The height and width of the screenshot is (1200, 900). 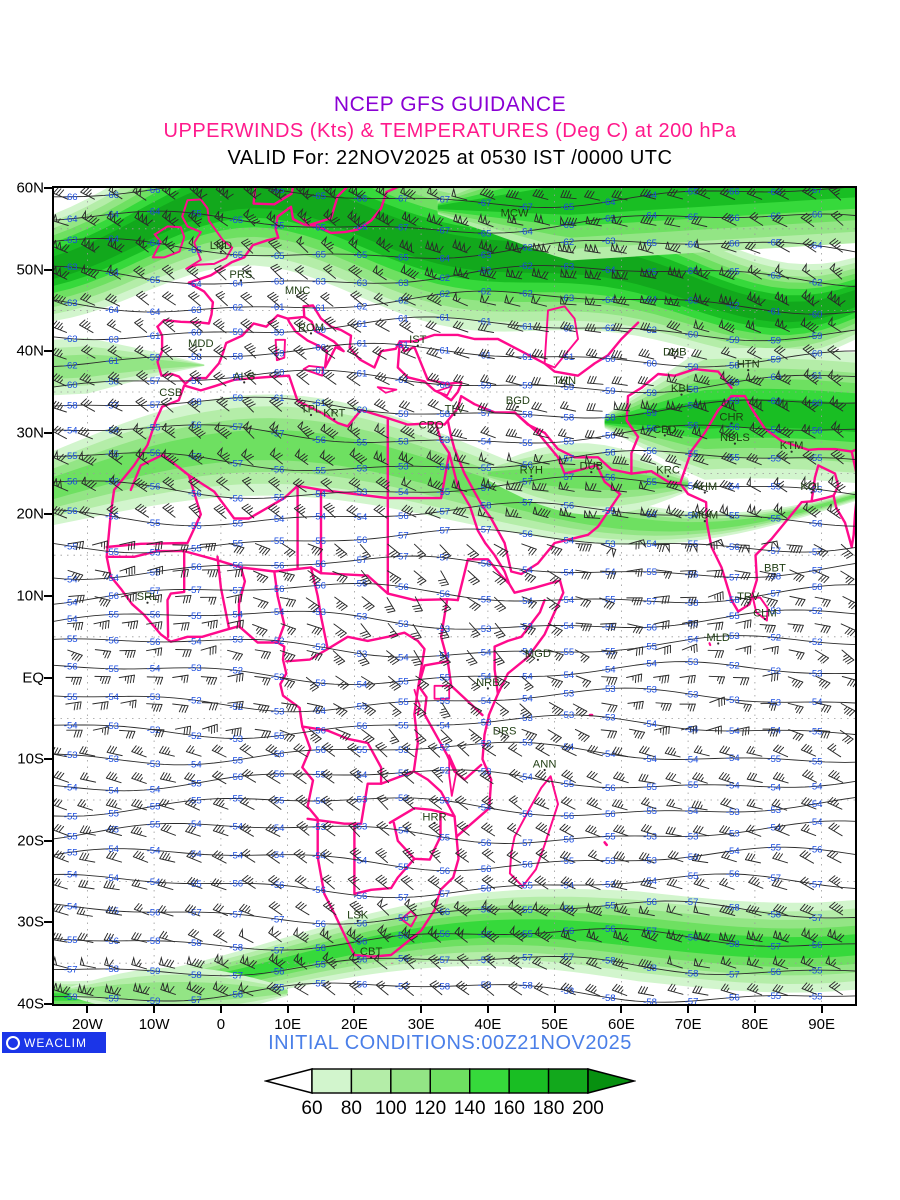 What do you see at coordinates (431, 426) in the screenshot?
I see `station-label: CRO` at bounding box center [431, 426].